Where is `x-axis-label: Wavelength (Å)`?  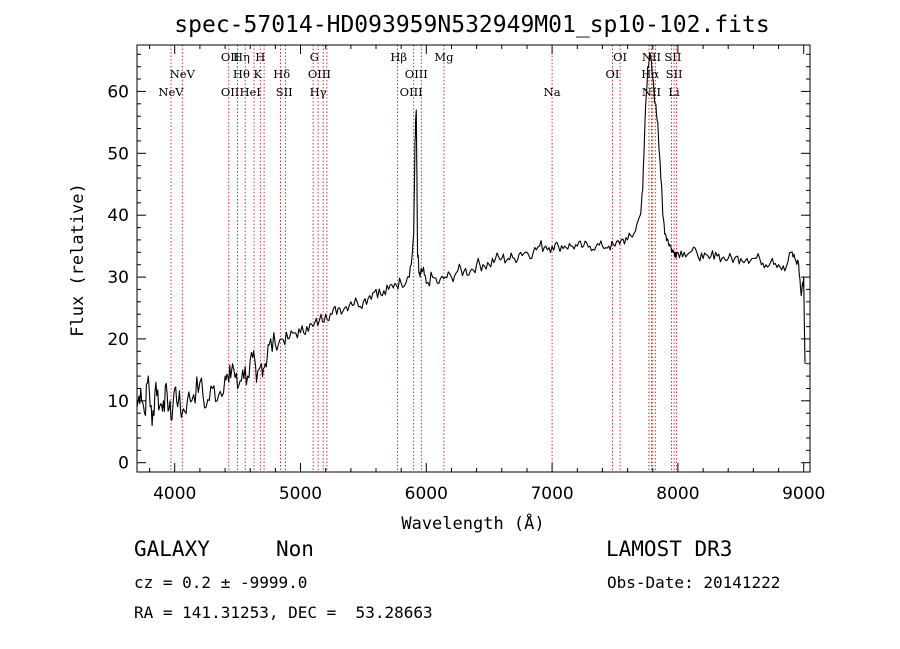 x-axis-label: Wavelength (Å) is located at coordinates (472, 523).